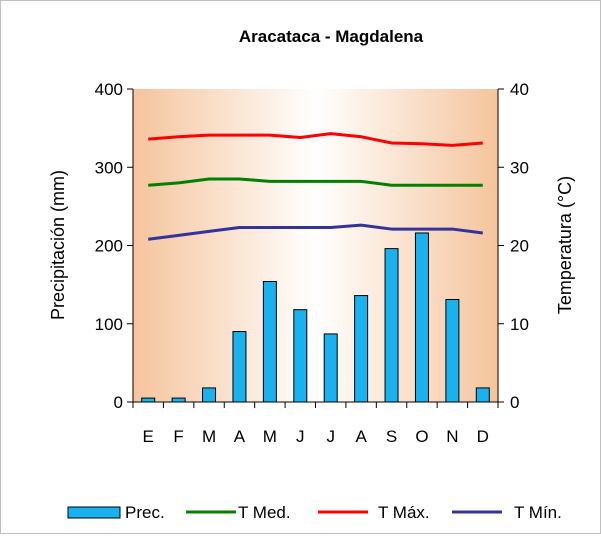  What do you see at coordinates (240, 436) in the screenshot?
I see `x-tick-label-4: A` at bounding box center [240, 436].